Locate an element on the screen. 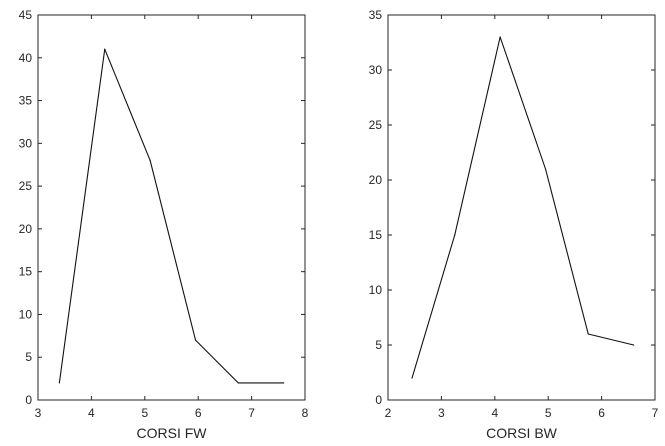 Image resolution: width=665 pixels, height=446 pixels. x-axis-label: CORSI BW is located at coordinates (522, 433).